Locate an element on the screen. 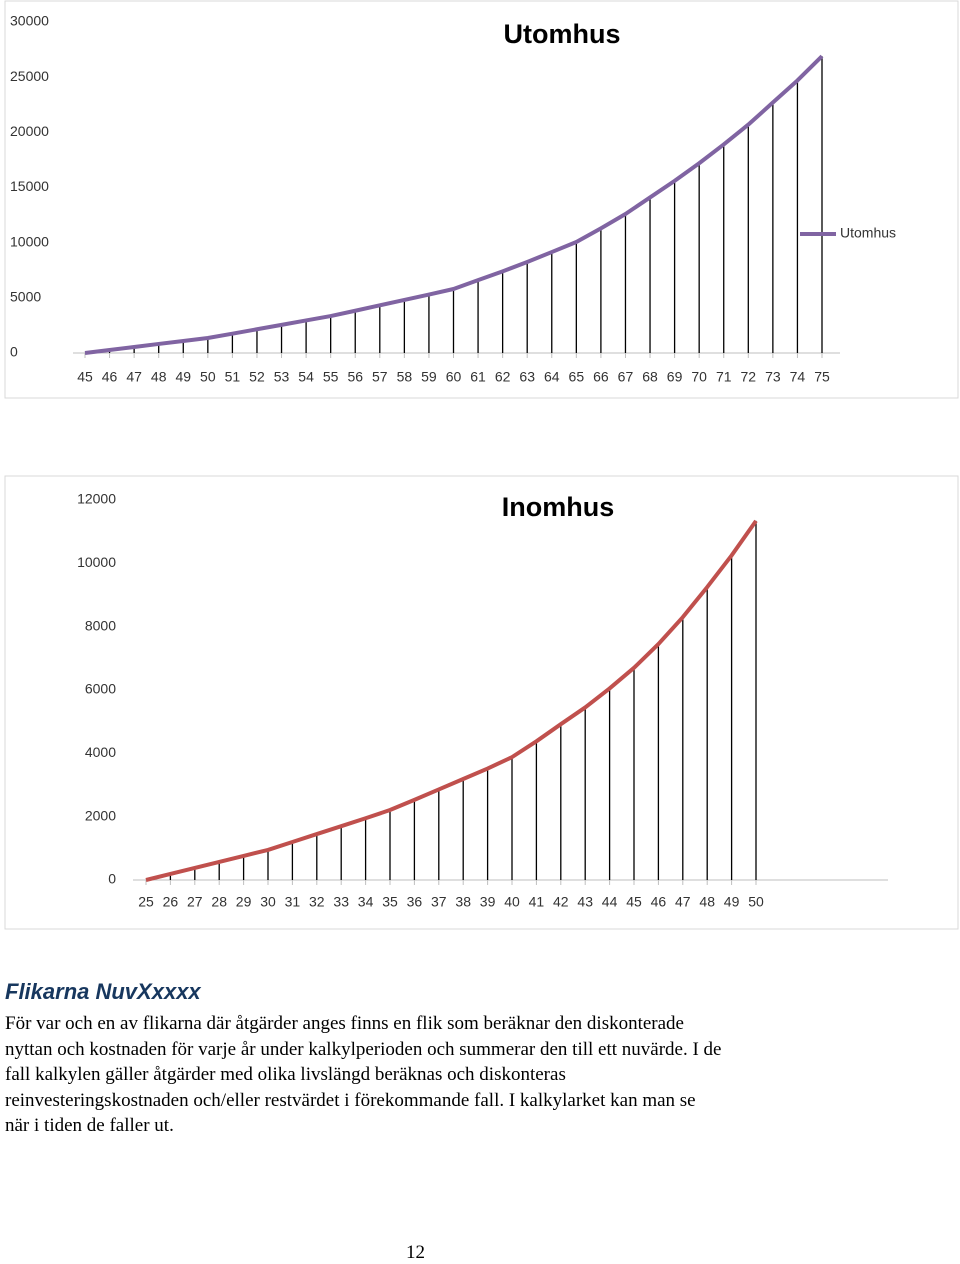 This screenshot has width=960, height=1264. x-tick-label: 61 is located at coordinates (478, 377).